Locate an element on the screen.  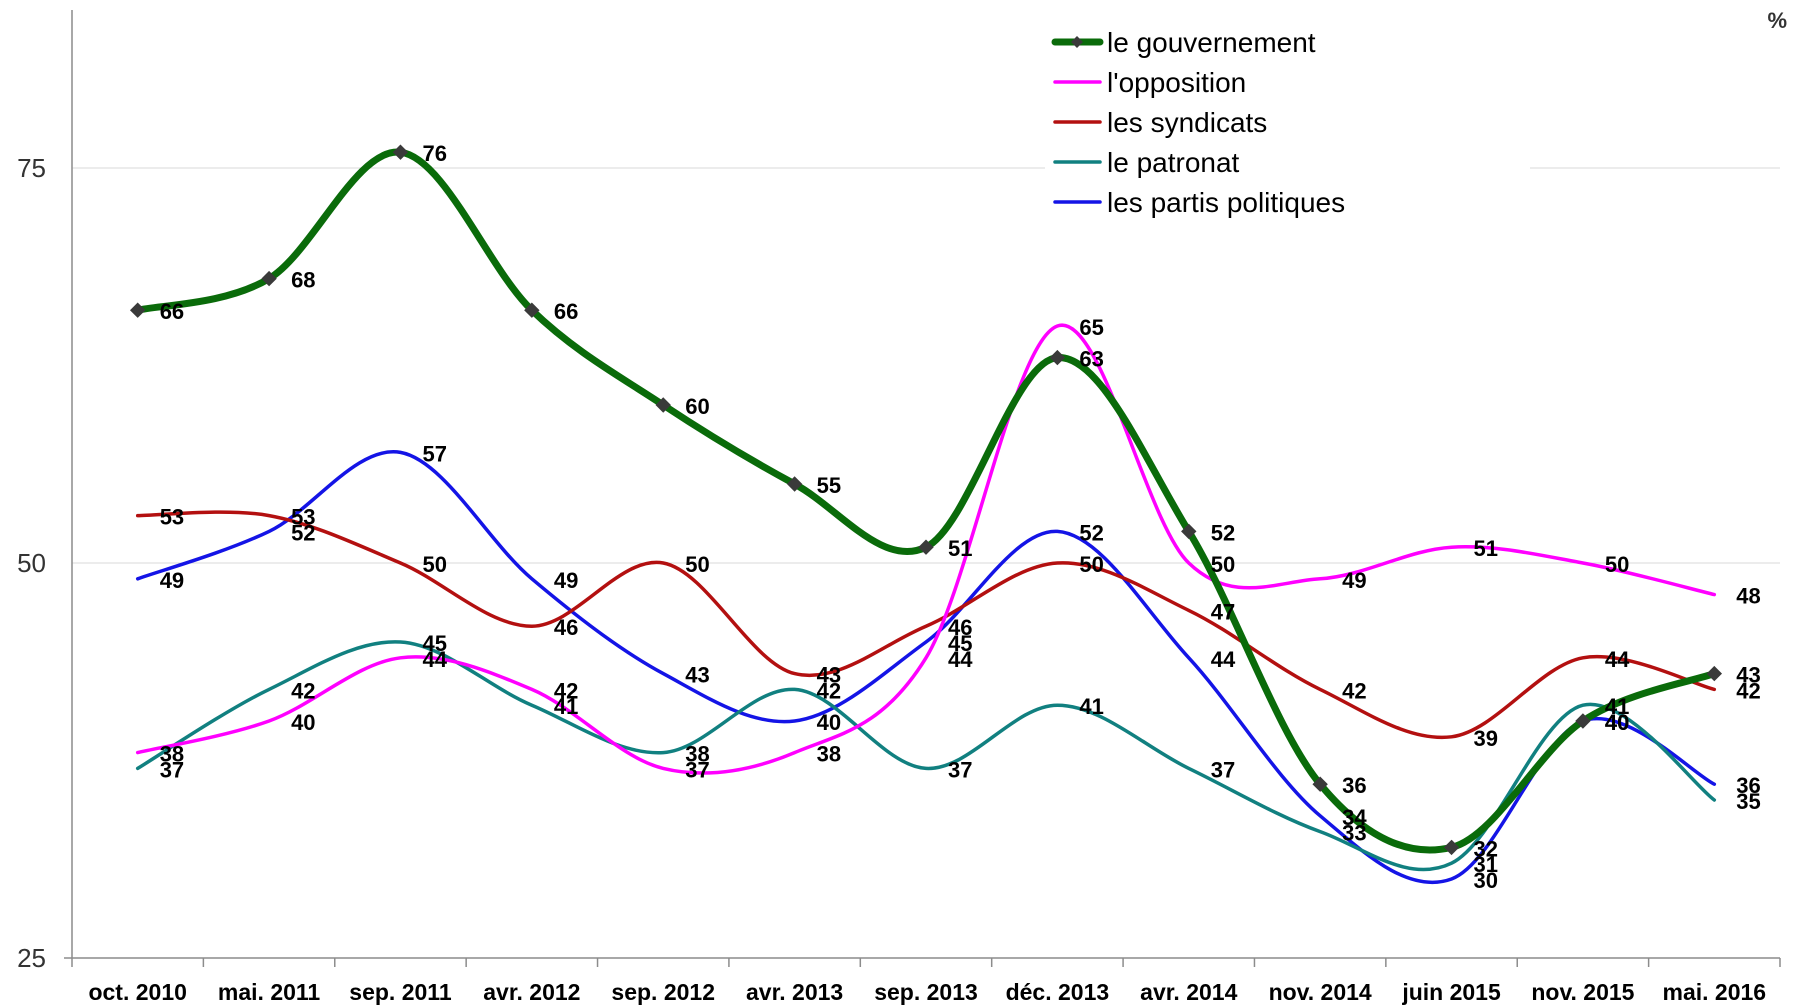
data-label-les-syndicats: 47 is located at coordinates (1223, 611).